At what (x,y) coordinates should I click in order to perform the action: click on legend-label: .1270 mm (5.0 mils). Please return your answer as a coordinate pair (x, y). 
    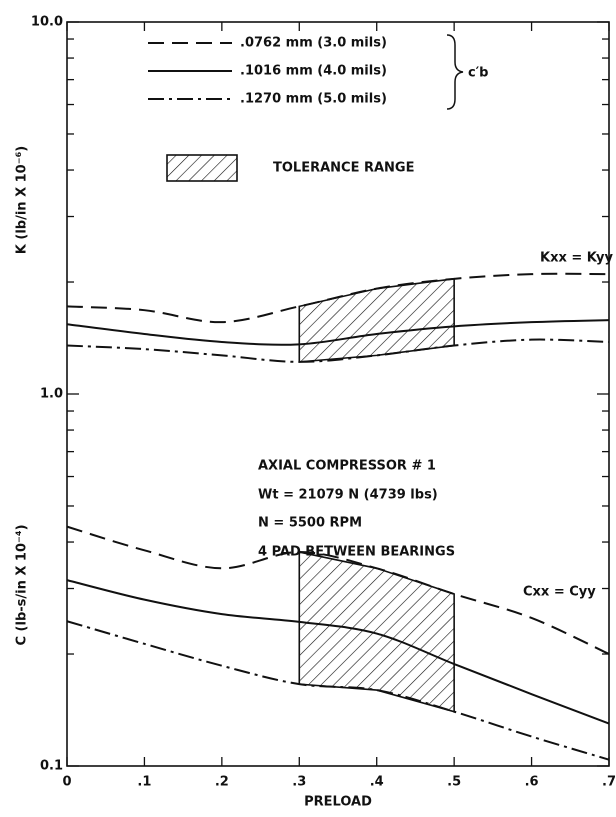
    Looking at the image, I should click on (313, 99).